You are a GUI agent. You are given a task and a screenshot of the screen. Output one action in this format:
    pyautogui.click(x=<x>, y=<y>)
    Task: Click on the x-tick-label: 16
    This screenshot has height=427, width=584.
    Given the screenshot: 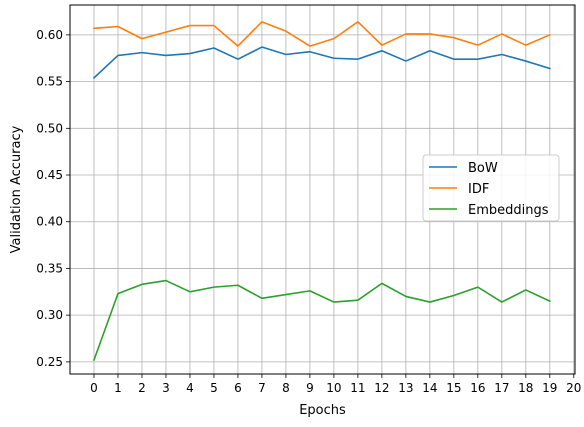 What is the action you would take?
    pyautogui.click(x=477, y=388)
    